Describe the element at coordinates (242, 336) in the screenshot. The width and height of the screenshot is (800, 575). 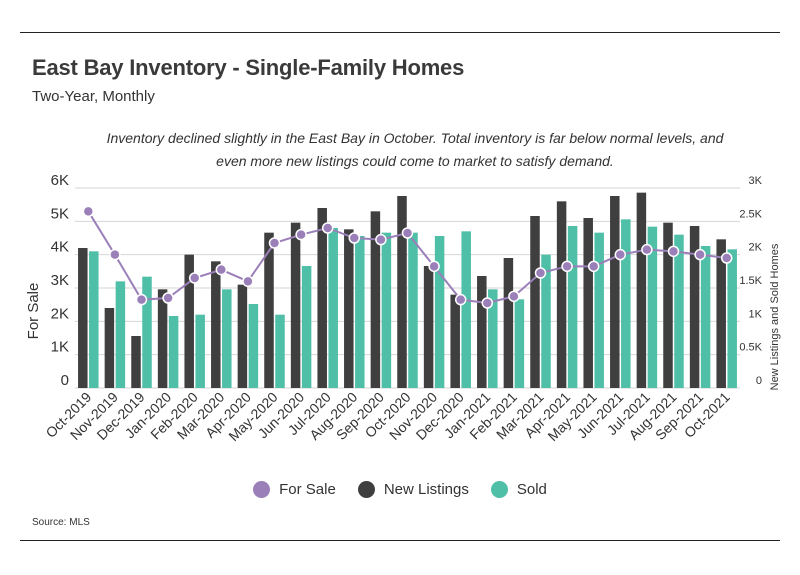
I see `bar-new-listings-apr-2020` at that location.